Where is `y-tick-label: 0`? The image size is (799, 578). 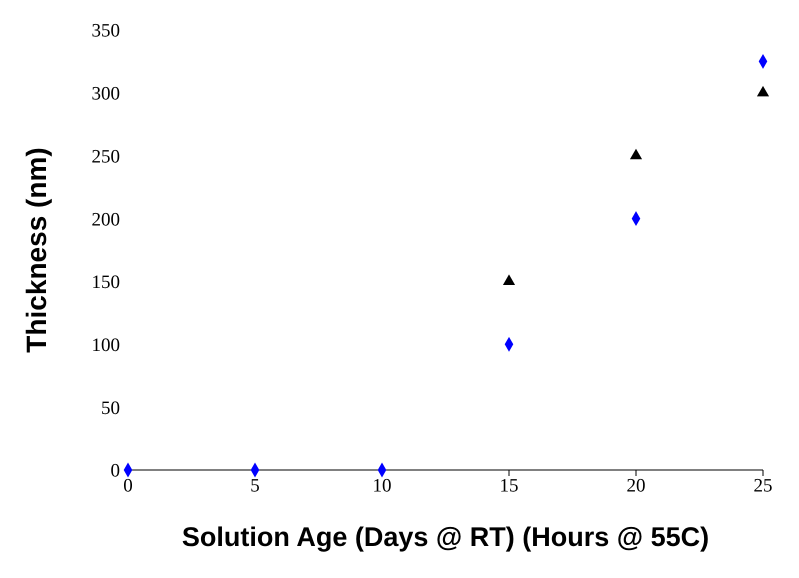
y-tick-label: 0 is located at coordinates (115, 471).